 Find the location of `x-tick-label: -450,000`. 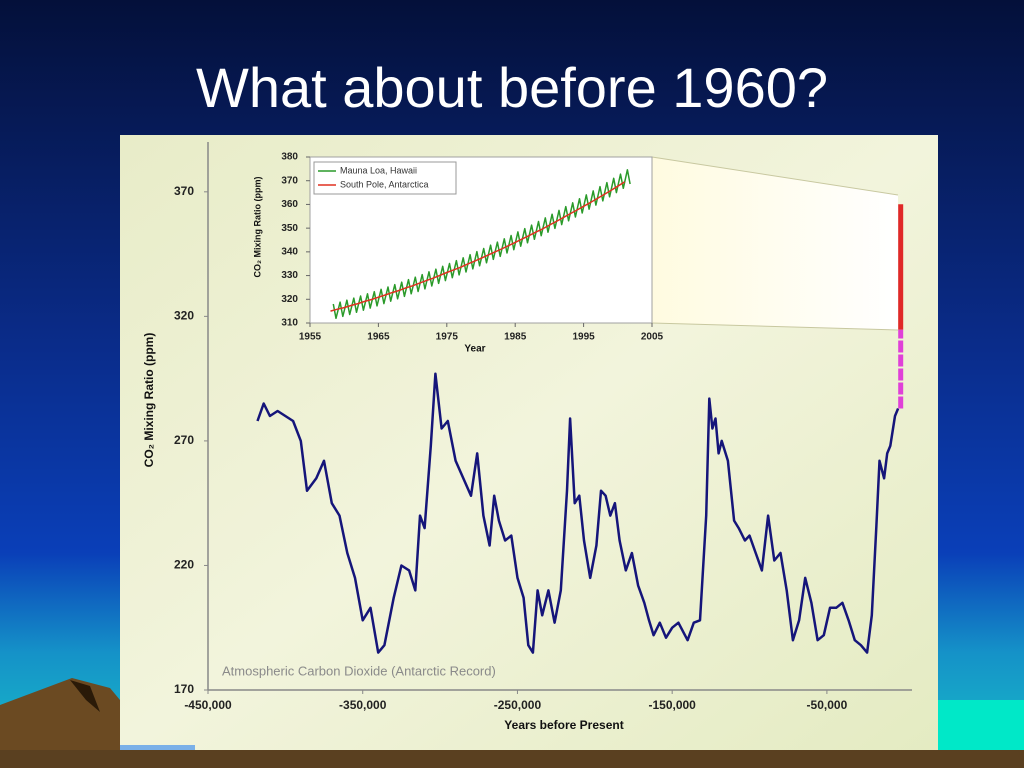

x-tick-label: -450,000 is located at coordinates (208, 705).